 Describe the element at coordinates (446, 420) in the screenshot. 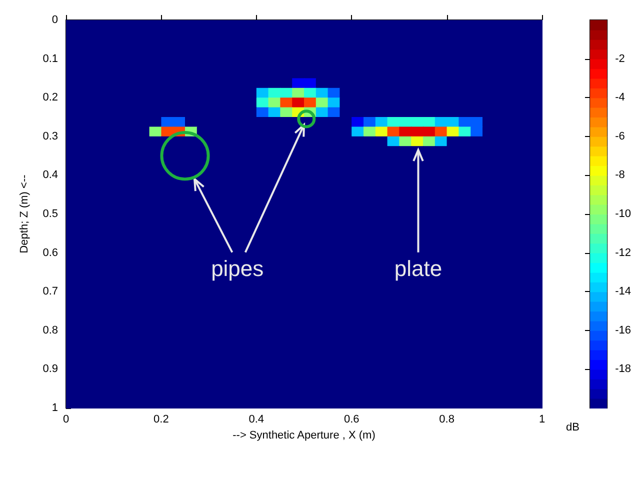

I see `x-tick-label: 0.8` at that location.